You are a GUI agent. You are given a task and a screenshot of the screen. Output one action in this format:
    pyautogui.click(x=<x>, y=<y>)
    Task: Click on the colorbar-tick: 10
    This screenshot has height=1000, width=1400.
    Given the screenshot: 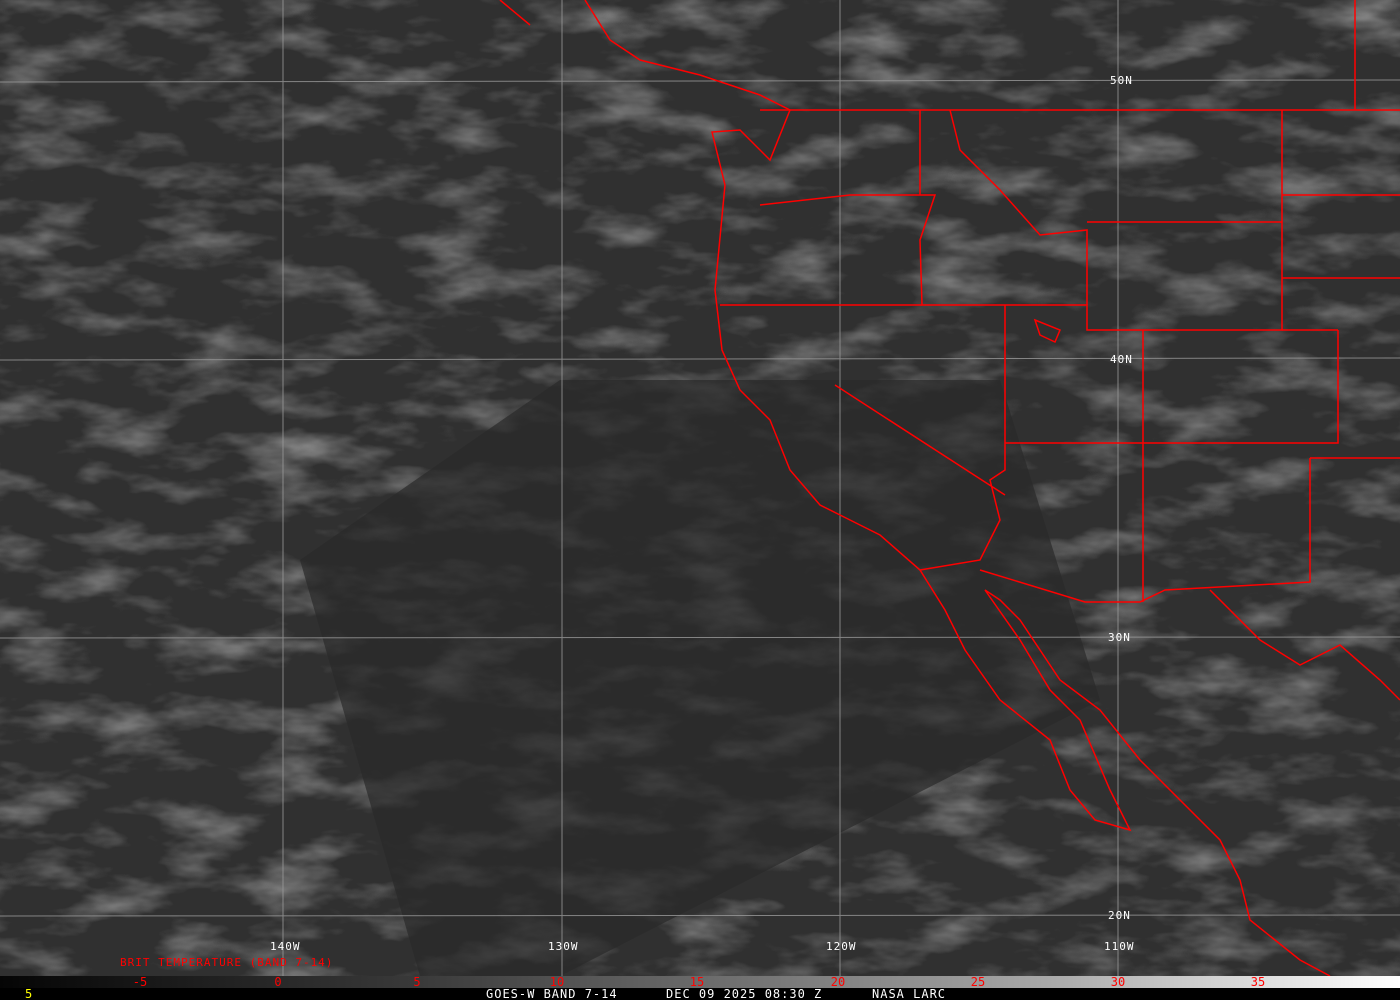 What is the action you would take?
    pyautogui.click(x=557, y=982)
    